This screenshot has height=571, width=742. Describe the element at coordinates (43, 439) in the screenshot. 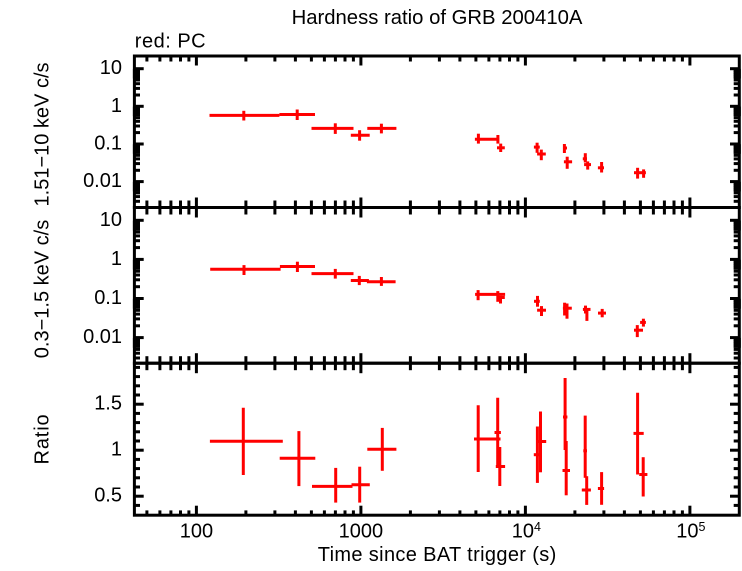

I see `svg-text: Ratio` at that location.